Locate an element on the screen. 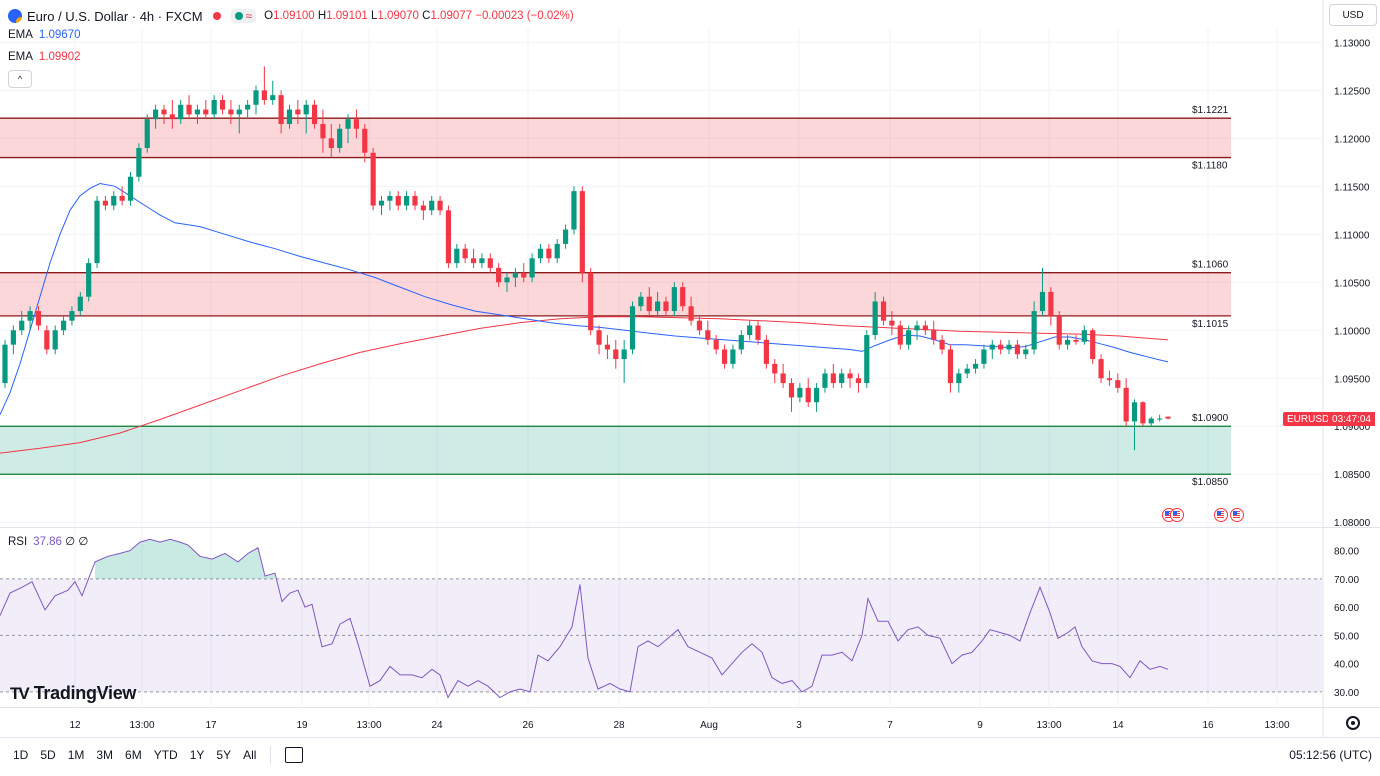 The image size is (1380, 776). range-6m: 6M is located at coordinates (133, 755).